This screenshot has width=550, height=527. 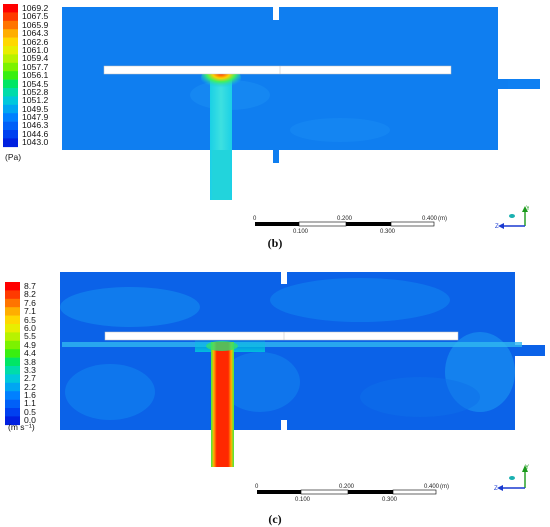 I want to click on legend-tick: 1044.6, so click(x=35, y=133).